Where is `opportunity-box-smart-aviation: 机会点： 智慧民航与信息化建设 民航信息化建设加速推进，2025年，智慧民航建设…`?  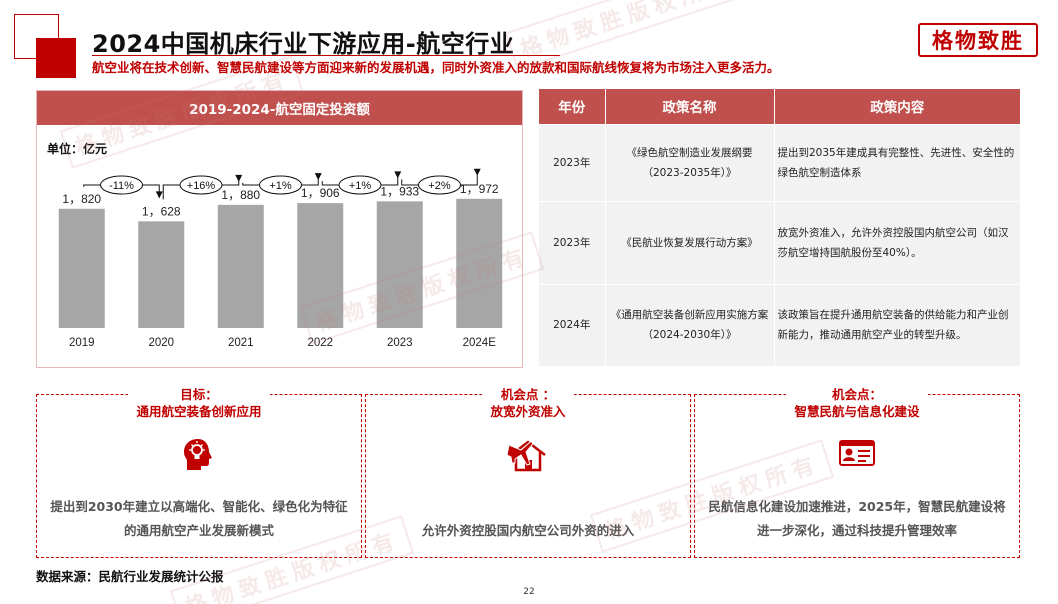 opportunity-box-smart-aviation: 机会点： 智慧民航与信息化建设 民航信息化建设加速推进，2025年，智慧民航建设… is located at coordinates (857, 472).